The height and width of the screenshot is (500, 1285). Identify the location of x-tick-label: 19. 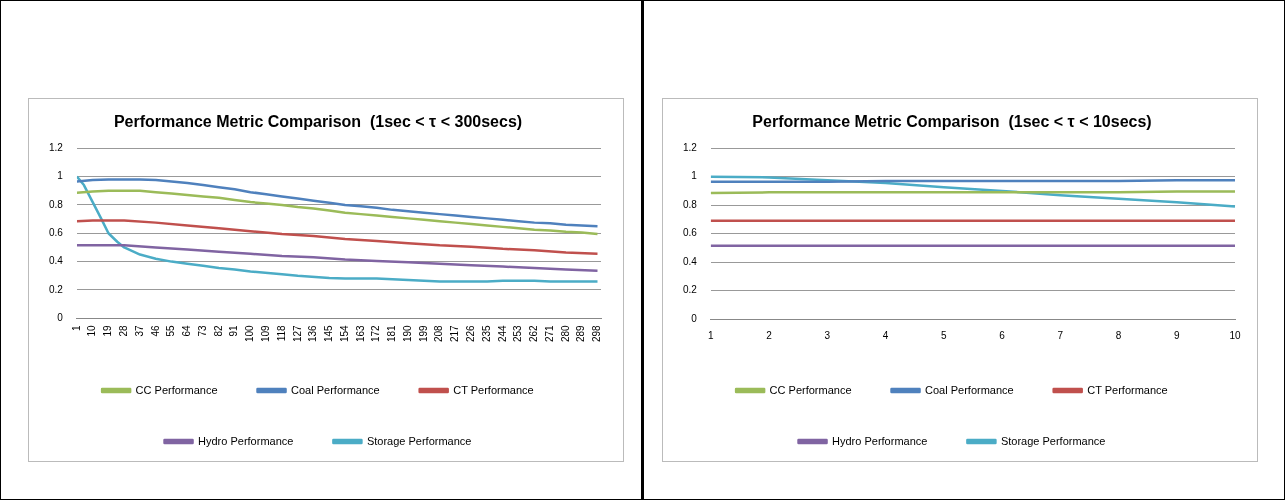
(108, 330).